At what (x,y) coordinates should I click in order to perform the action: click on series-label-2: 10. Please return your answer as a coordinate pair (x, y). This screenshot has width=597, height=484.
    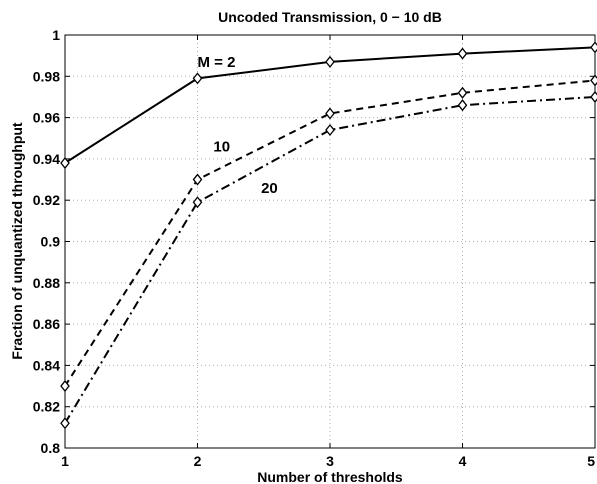
    Looking at the image, I should click on (221, 147).